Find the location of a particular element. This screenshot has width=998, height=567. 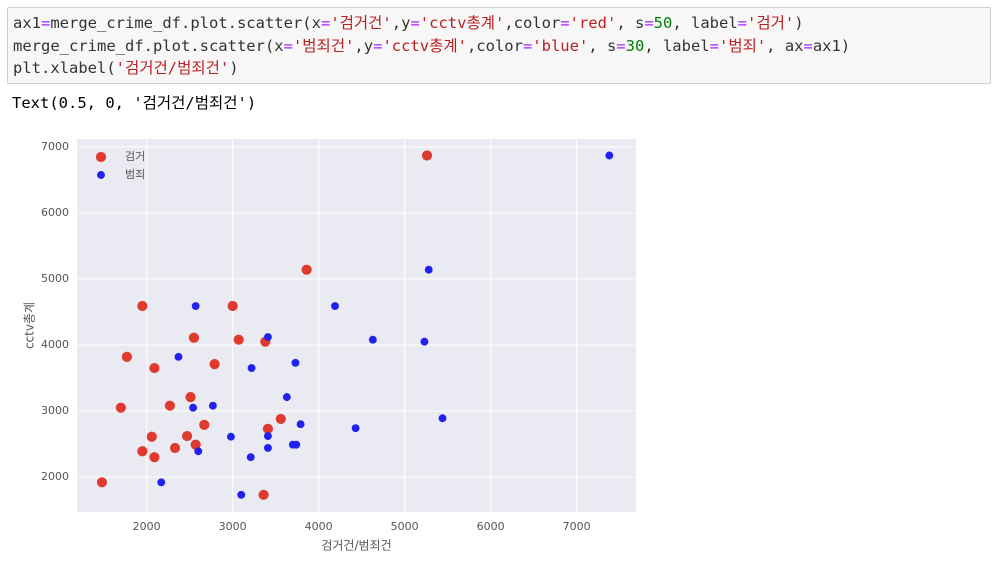

code-token: , ax is located at coordinates (785, 45).